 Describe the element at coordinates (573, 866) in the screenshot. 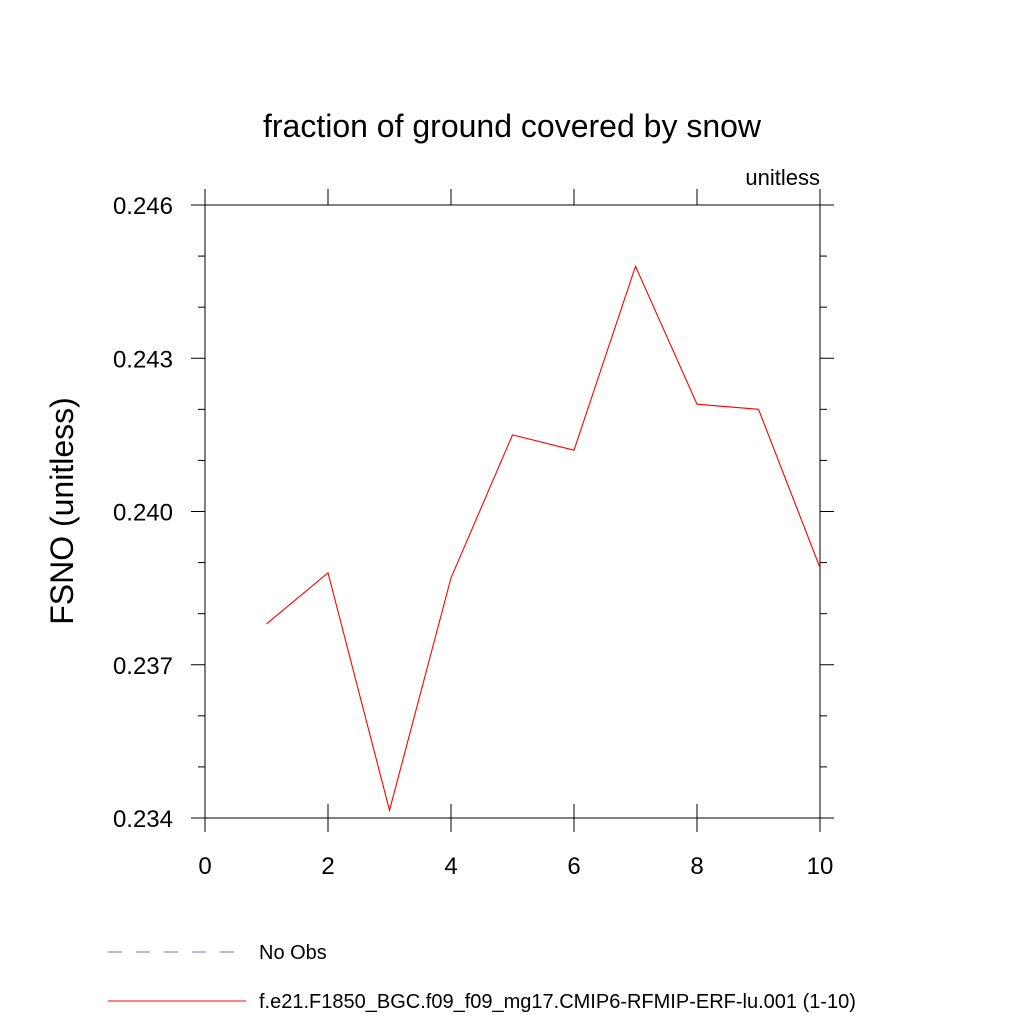

I see `x-tick-label: 6` at that location.